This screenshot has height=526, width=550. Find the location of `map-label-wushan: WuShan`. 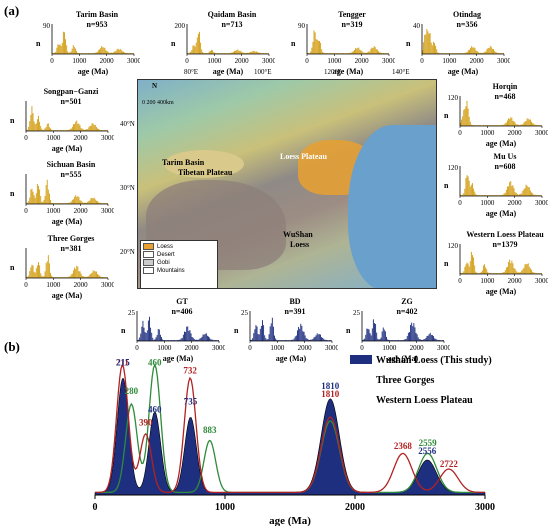

map-label-wushan: WuShan is located at coordinates (298, 234).